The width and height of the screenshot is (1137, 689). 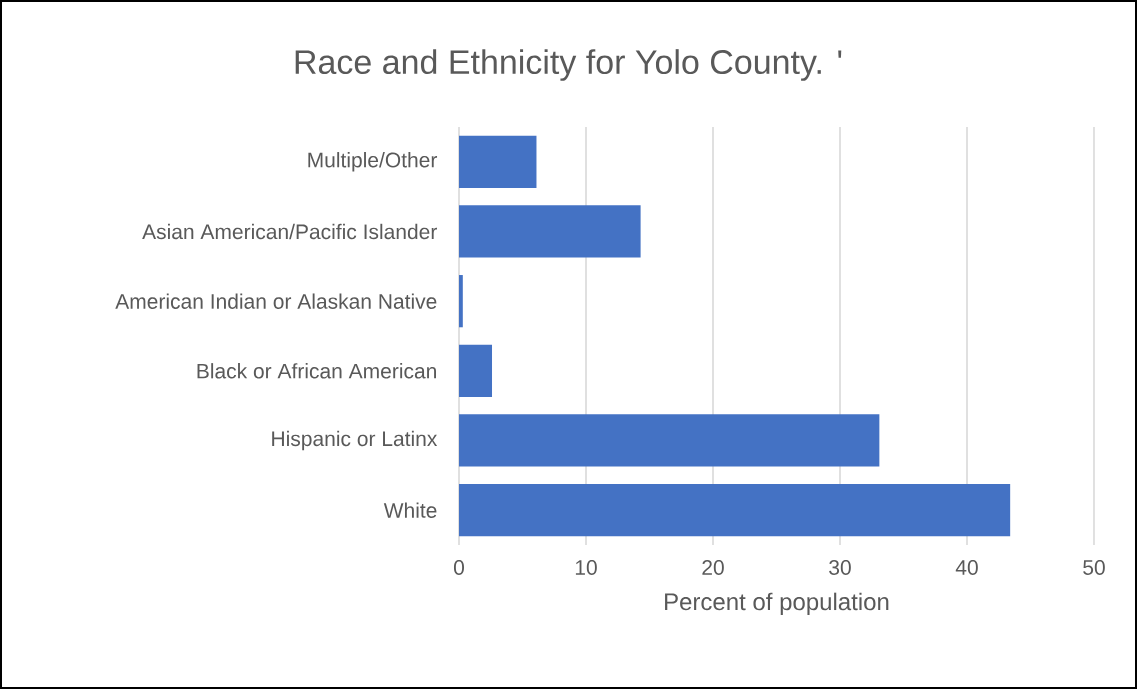 I want to click on x-tick-label: 0, so click(x=459, y=567).